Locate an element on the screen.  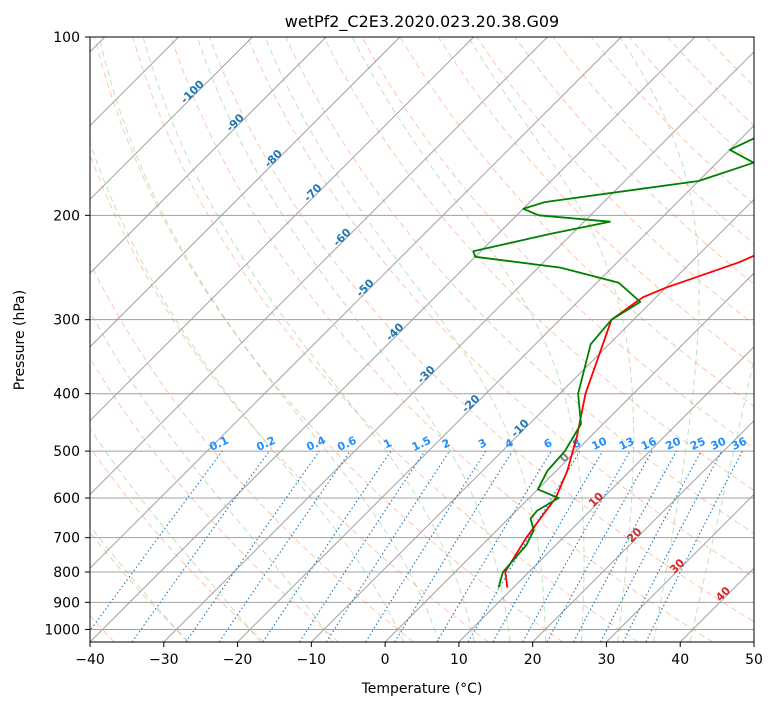
isotherm-label: -50 is located at coordinates (365, 287).